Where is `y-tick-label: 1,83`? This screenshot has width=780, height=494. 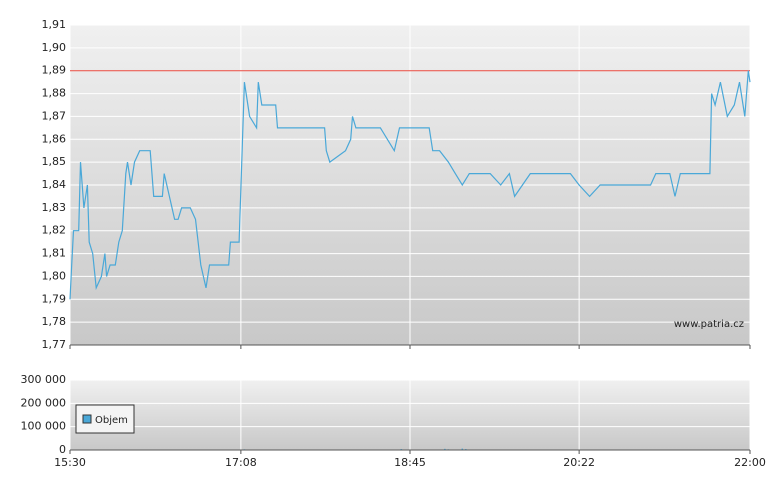
y-tick-label: 1,83 is located at coordinates (54, 207).